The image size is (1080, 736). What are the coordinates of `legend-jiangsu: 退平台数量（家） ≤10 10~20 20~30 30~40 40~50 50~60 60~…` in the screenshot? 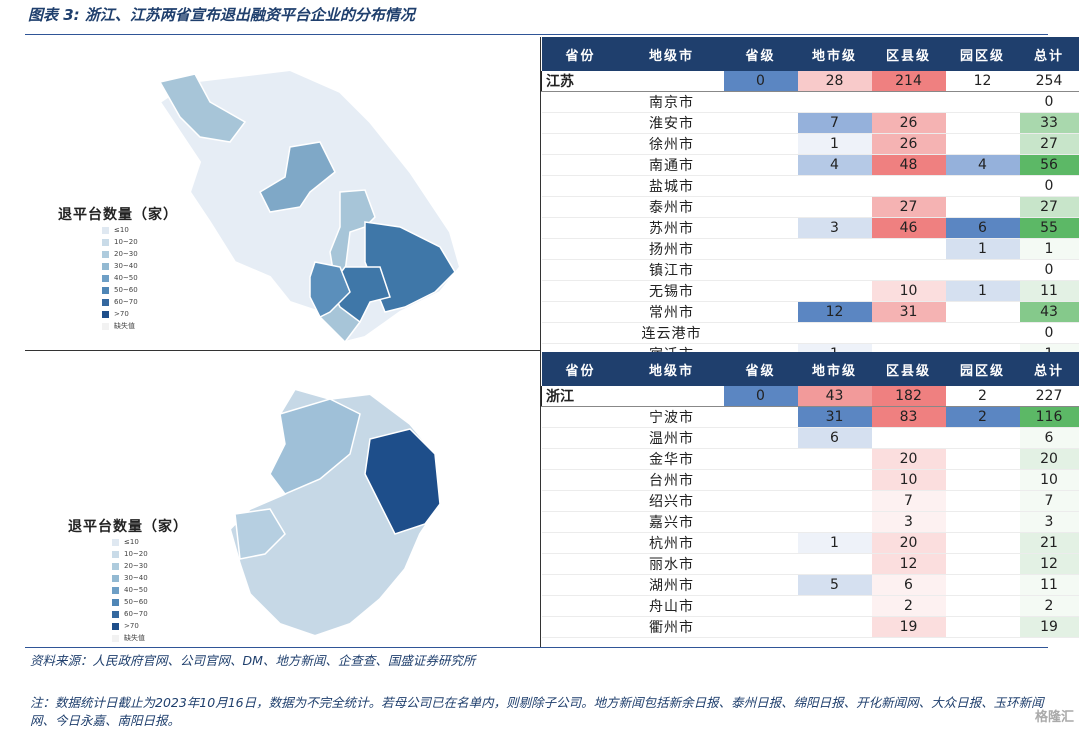 It's located at (118, 268).